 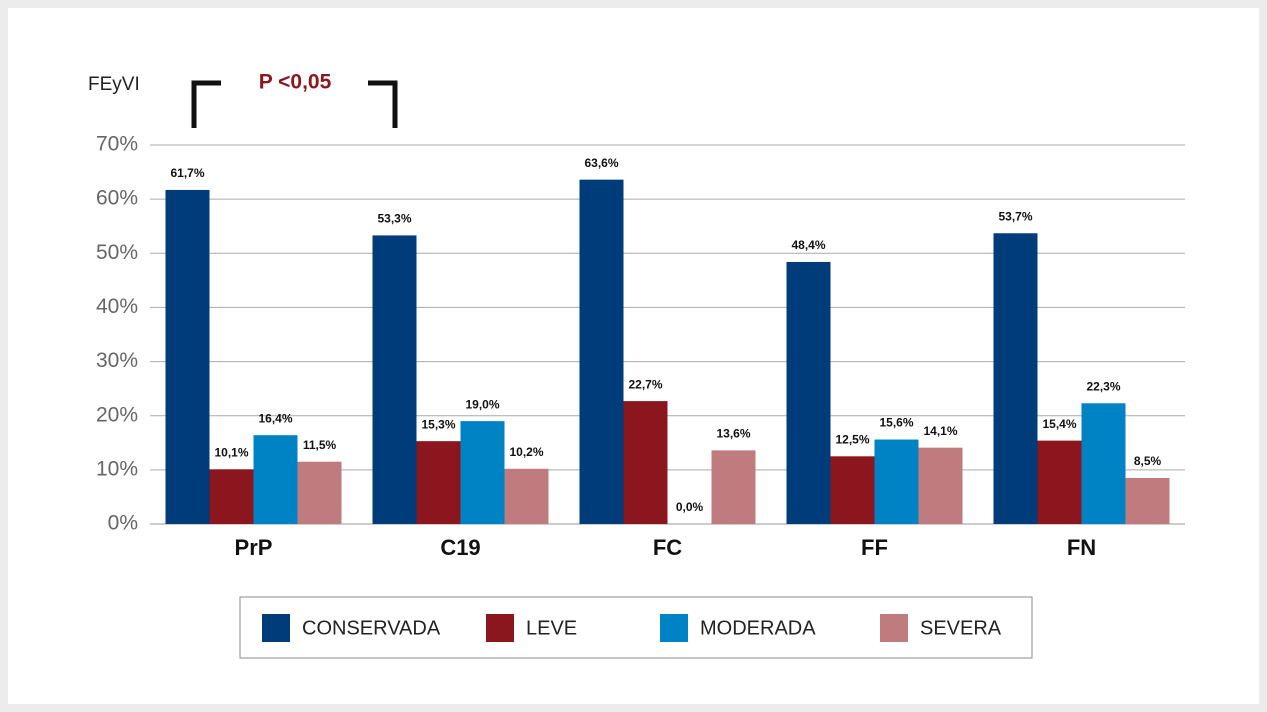 I want to click on y-tick-label: 50%, so click(x=117, y=252).